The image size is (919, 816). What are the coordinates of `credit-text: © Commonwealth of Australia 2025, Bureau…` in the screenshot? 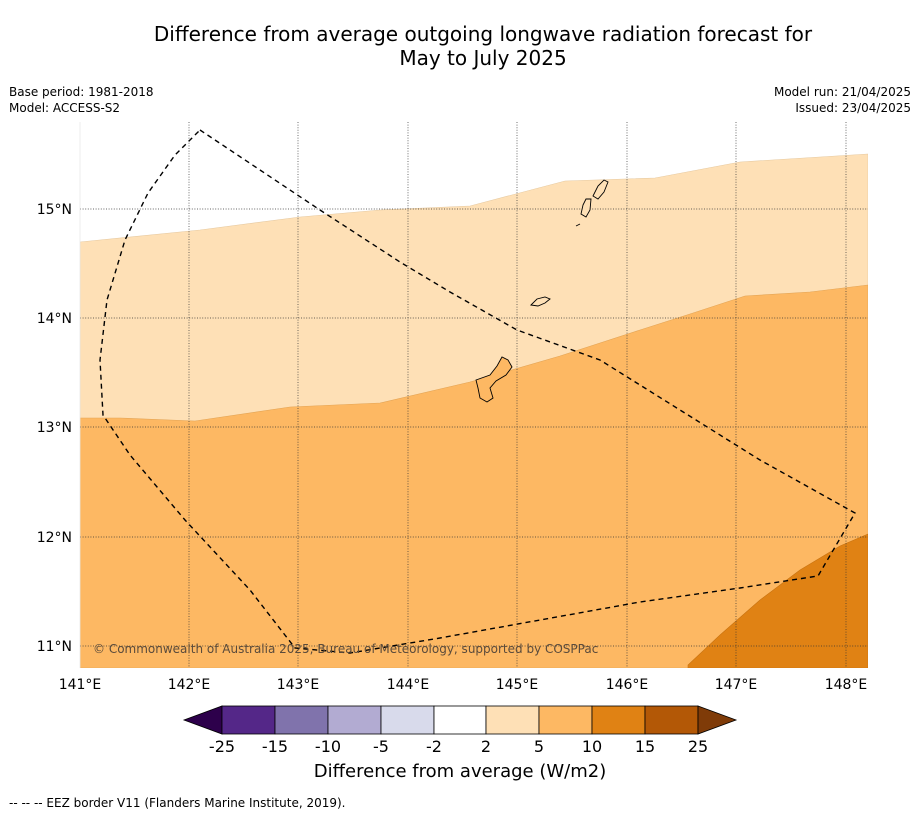 It's located at (345, 649).